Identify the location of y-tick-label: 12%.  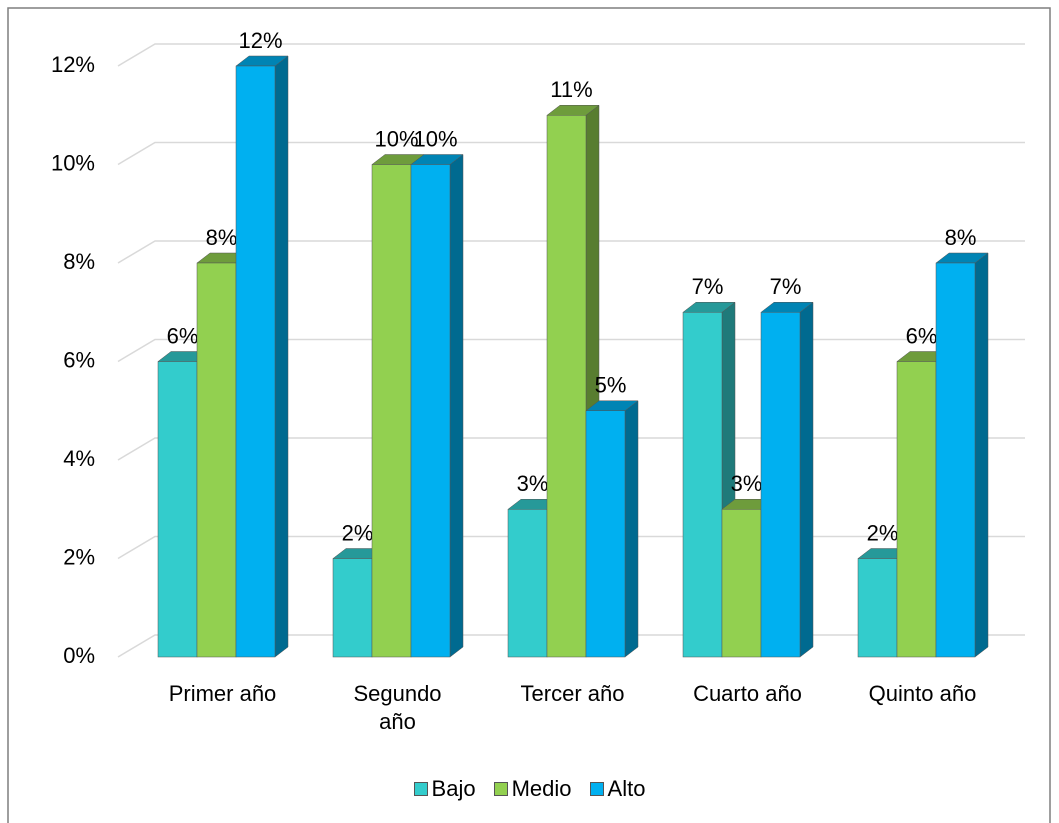
(73, 64).